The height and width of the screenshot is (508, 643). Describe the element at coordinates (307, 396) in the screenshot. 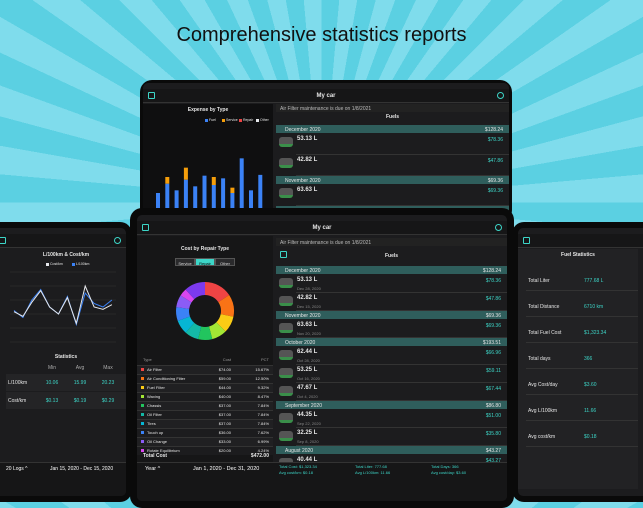

I see `date: Oct 4, 2020` at that location.